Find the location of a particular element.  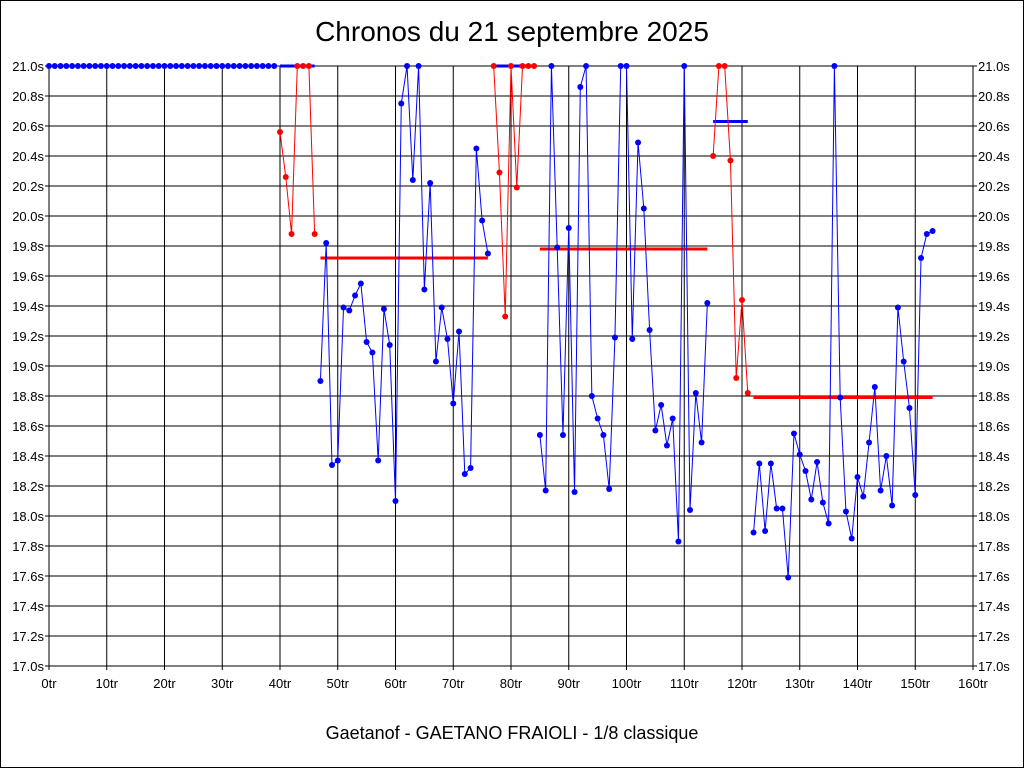

x-tick-label: 110tr is located at coordinates (684, 683).